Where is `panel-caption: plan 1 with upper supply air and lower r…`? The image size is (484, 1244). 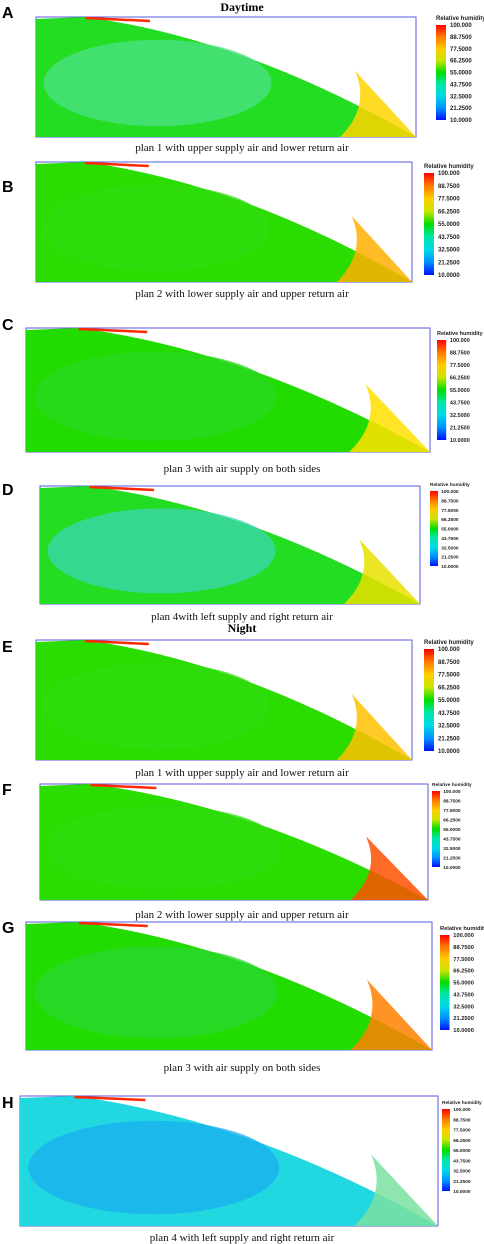 panel-caption: plan 1 with upper supply air and lower r… is located at coordinates (242, 148).